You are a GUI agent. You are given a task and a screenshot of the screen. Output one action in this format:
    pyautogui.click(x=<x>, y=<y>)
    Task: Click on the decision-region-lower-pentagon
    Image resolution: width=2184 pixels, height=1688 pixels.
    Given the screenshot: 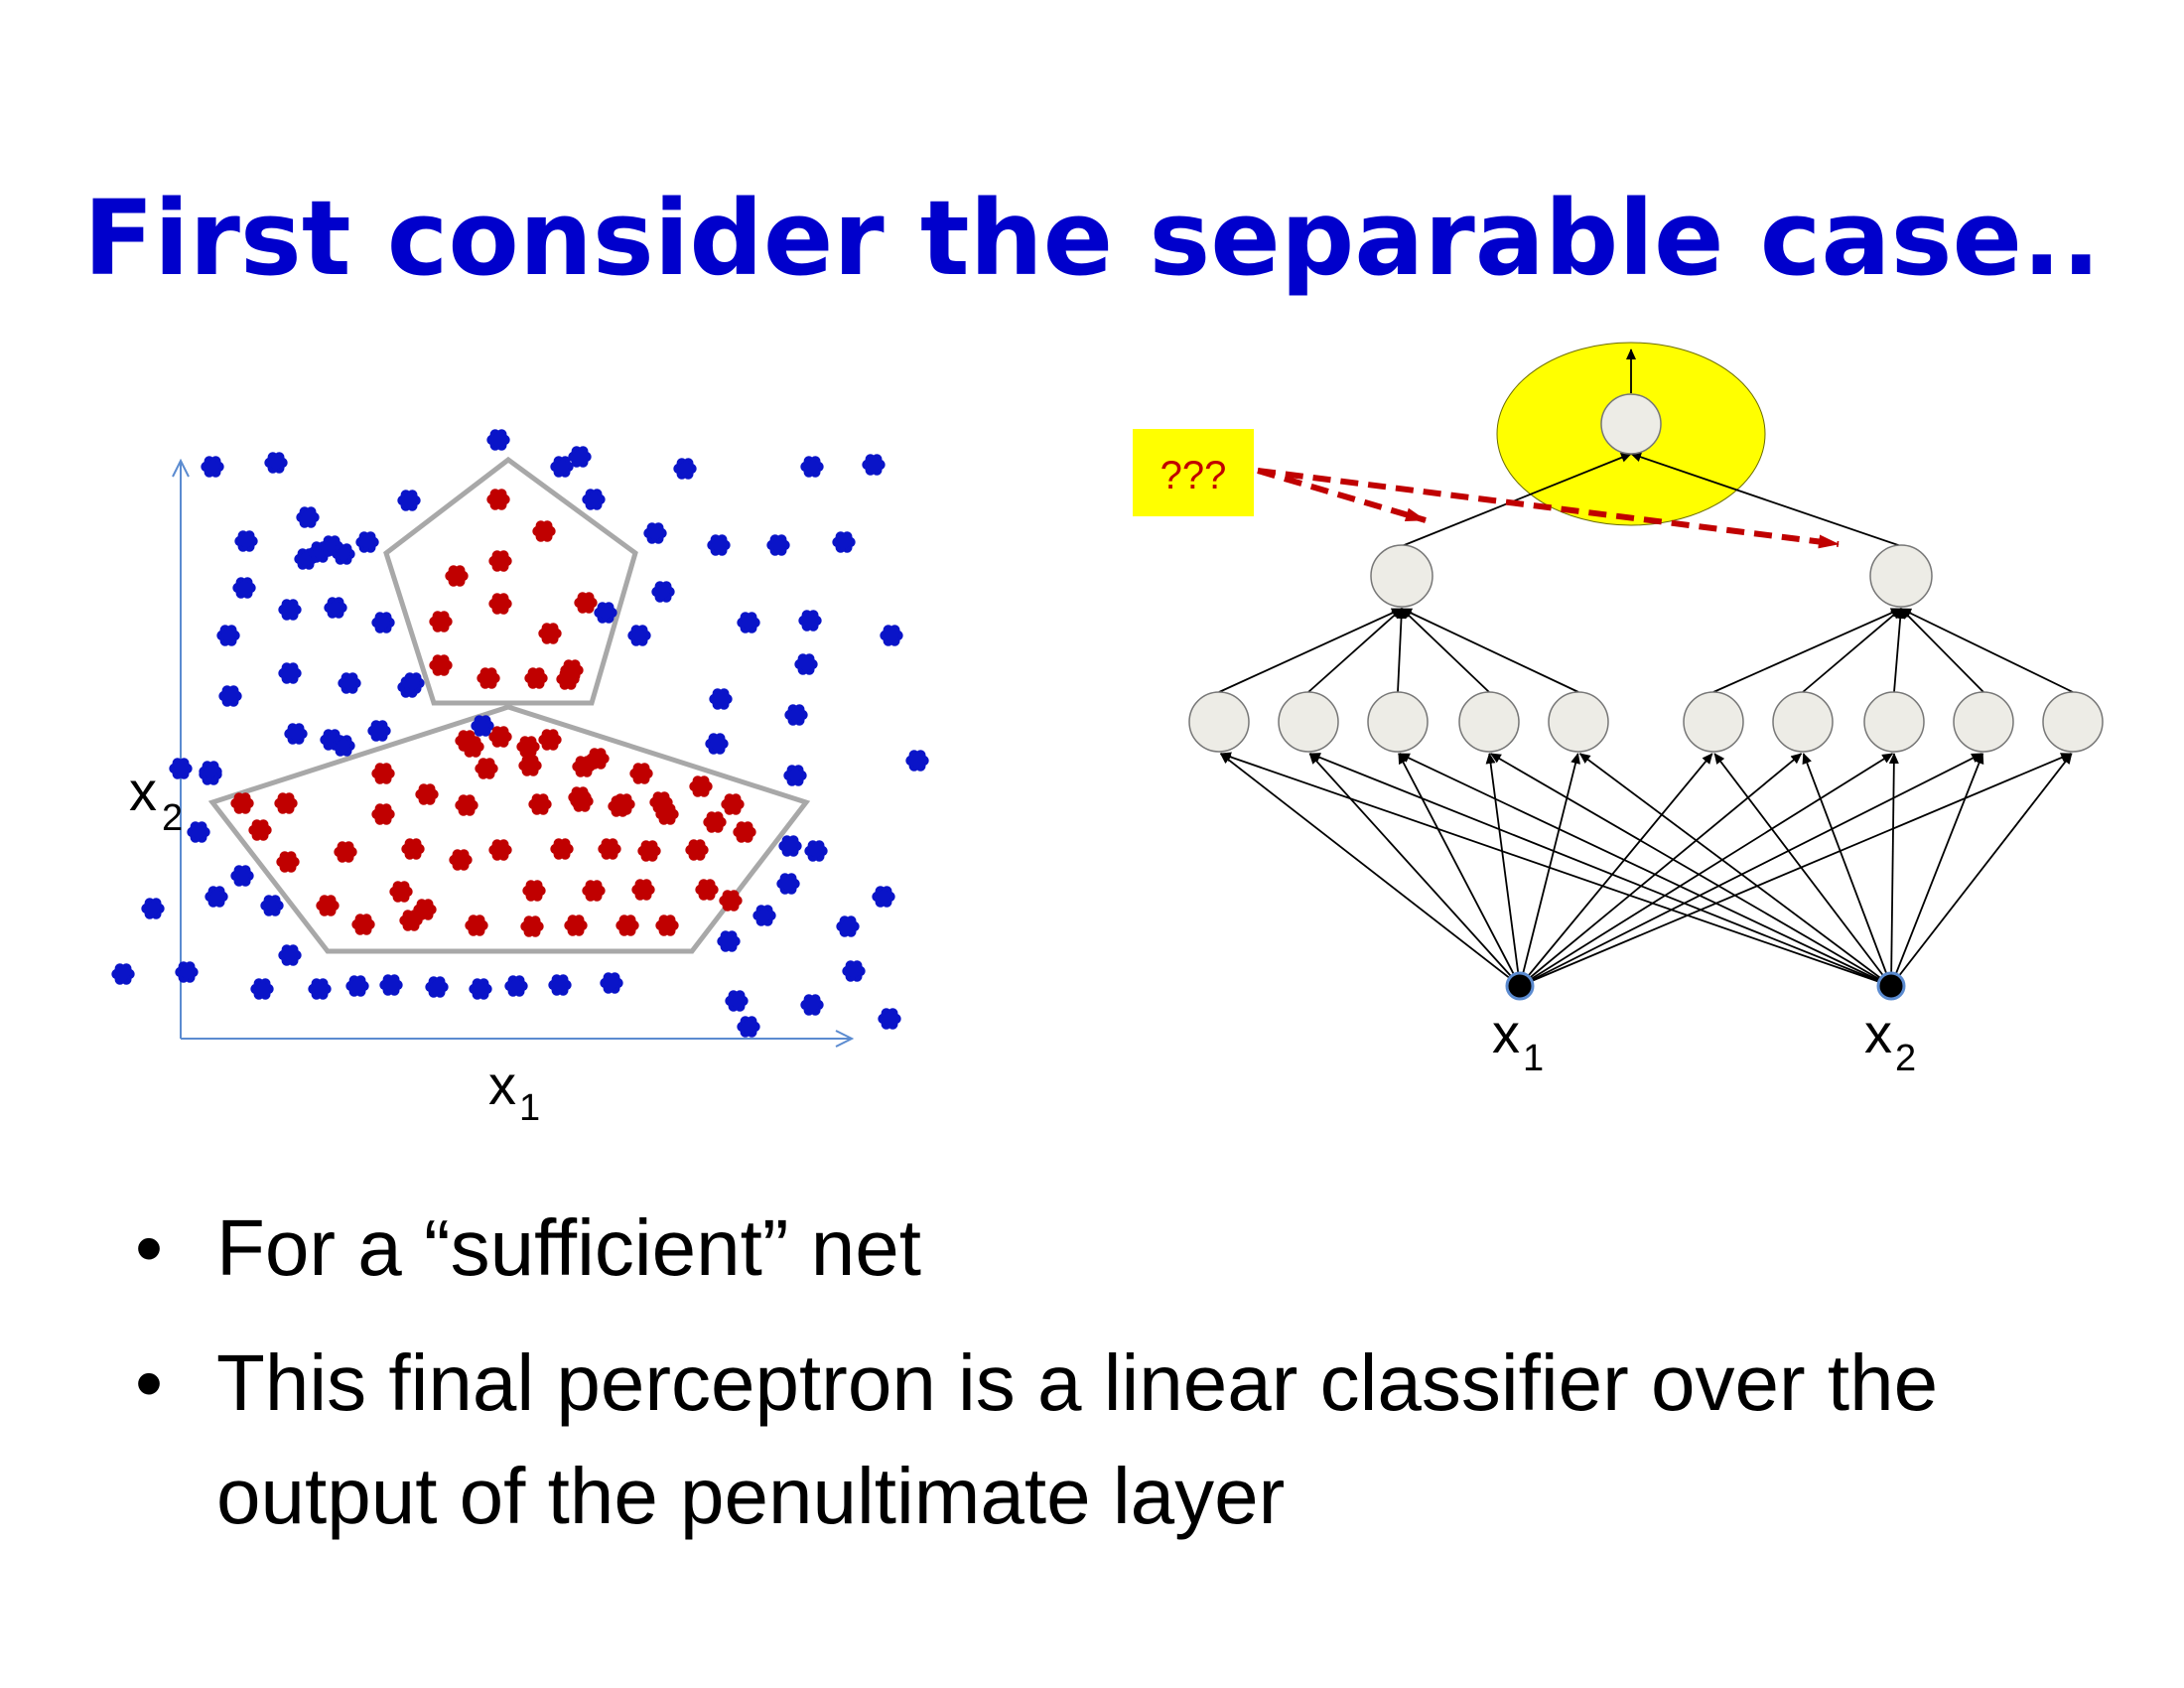 What is the action you would take?
    pyautogui.click(x=509, y=829)
    